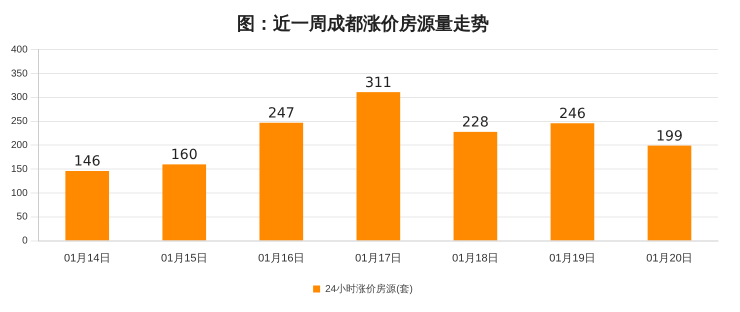 The width and height of the screenshot is (740, 312). Describe the element at coordinates (184, 154) in the screenshot. I see `data-label: 160` at that location.